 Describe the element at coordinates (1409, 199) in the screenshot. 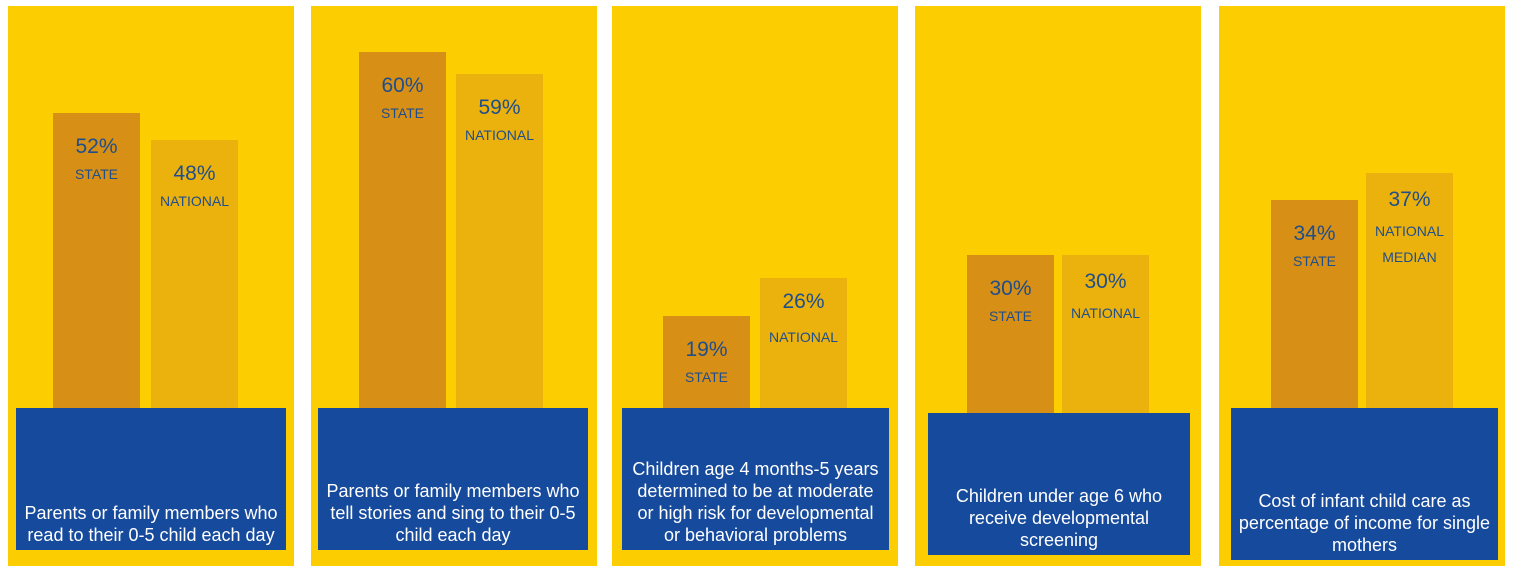

I see `bar-value-label: 37%` at that location.